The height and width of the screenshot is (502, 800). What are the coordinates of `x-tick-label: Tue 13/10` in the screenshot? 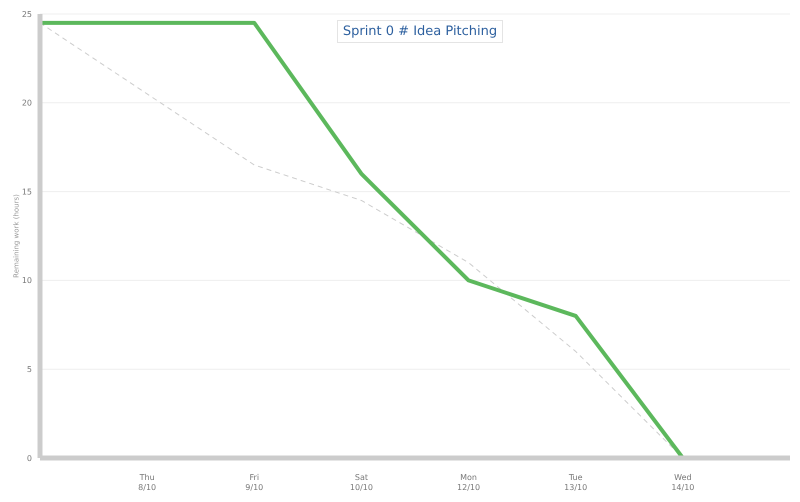 It's located at (576, 482).